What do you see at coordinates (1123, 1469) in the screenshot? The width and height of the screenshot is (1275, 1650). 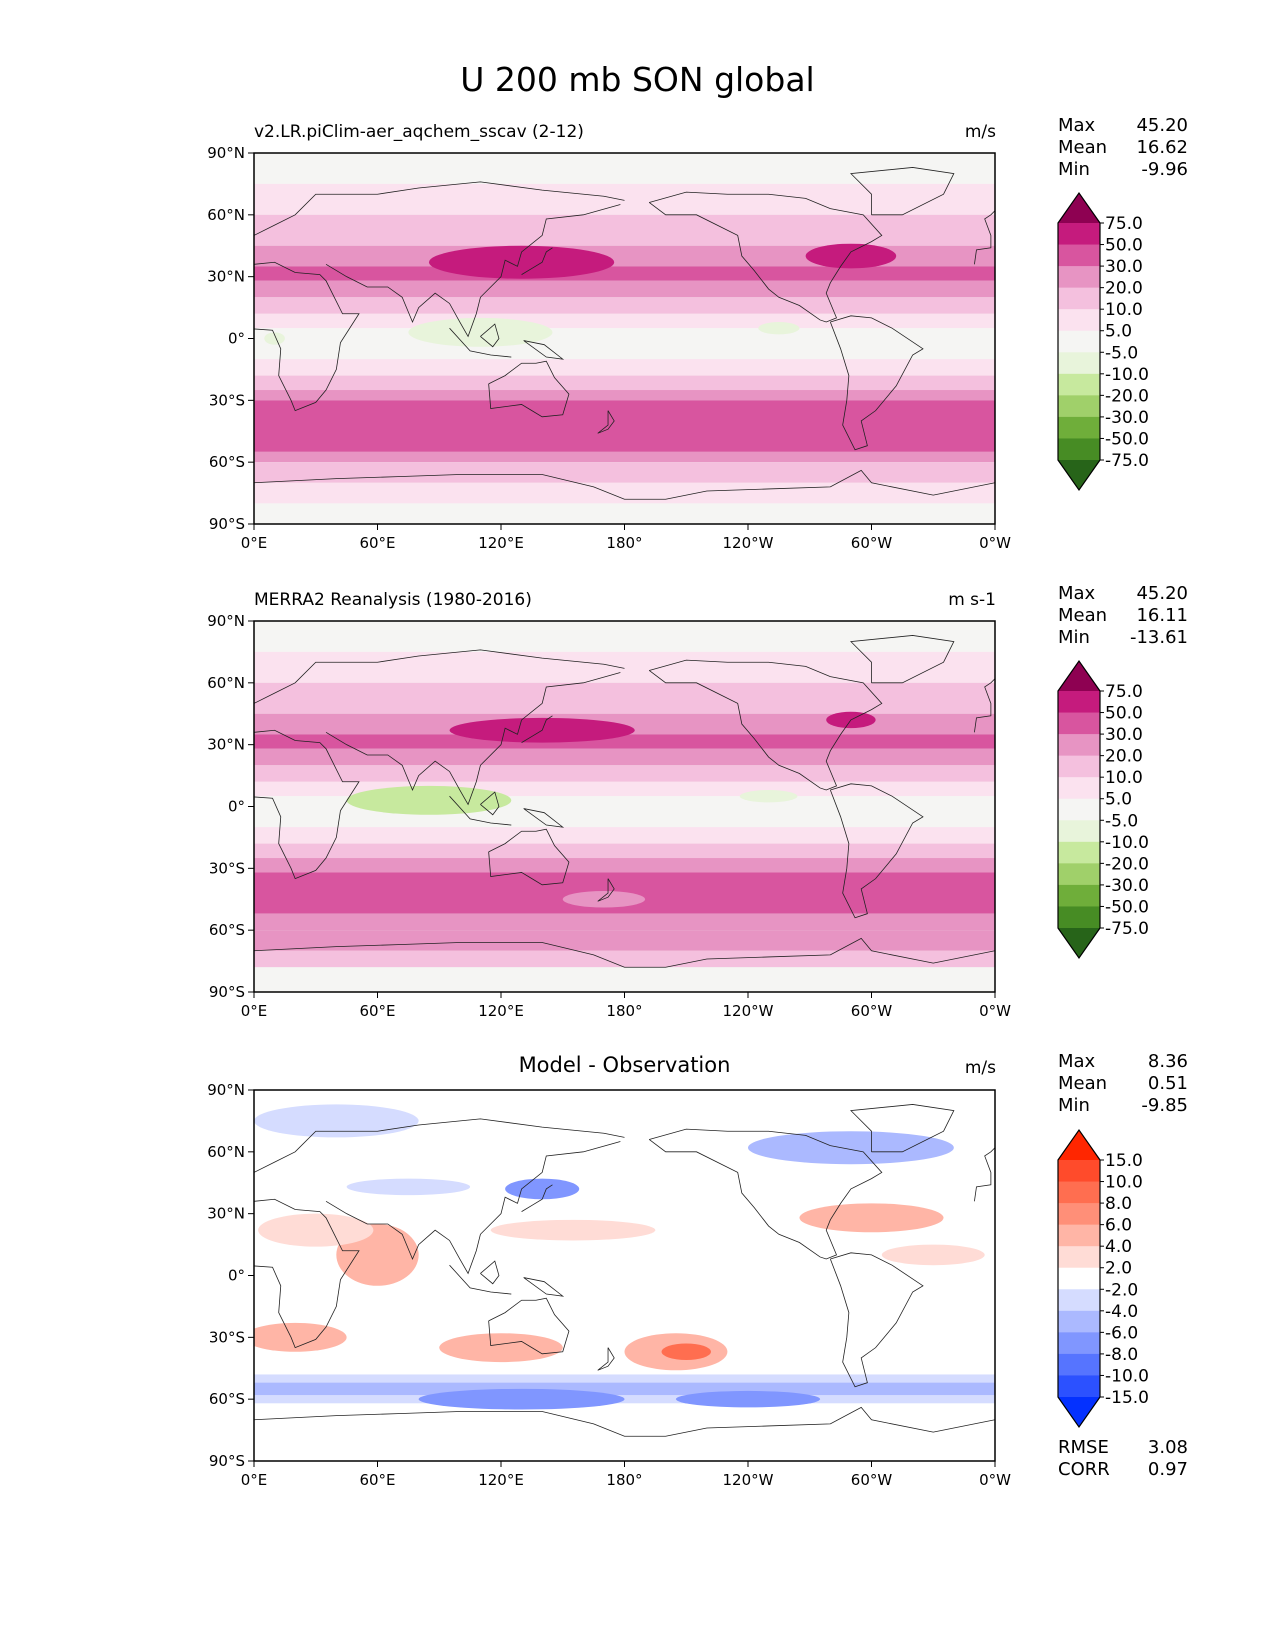 I see `panel-3-stat-corr: CORR 0.97` at bounding box center [1123, 1469].